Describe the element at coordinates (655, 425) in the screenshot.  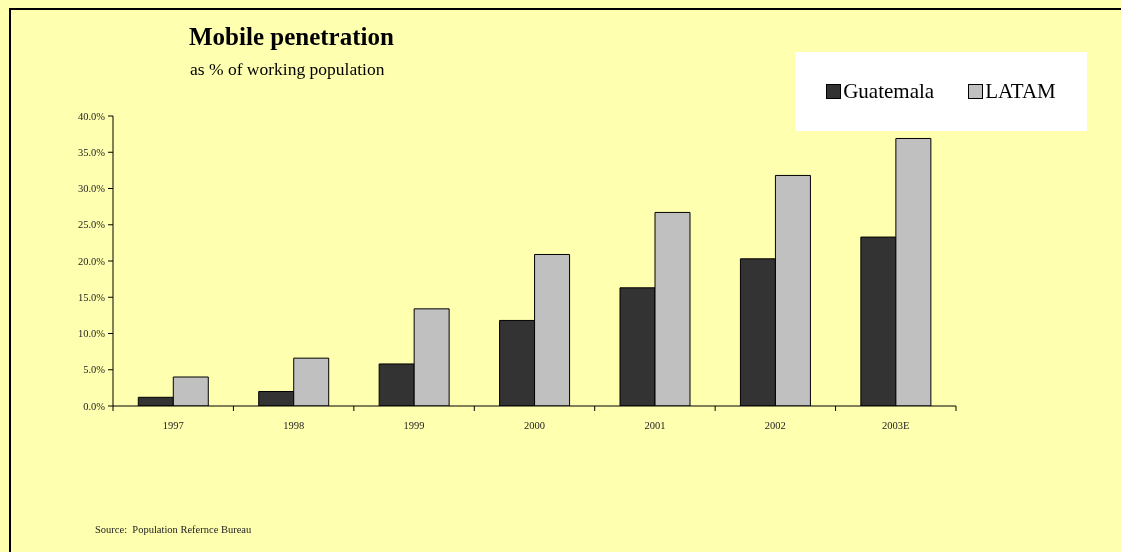
I see `x-tick-label: 2001` at that location.